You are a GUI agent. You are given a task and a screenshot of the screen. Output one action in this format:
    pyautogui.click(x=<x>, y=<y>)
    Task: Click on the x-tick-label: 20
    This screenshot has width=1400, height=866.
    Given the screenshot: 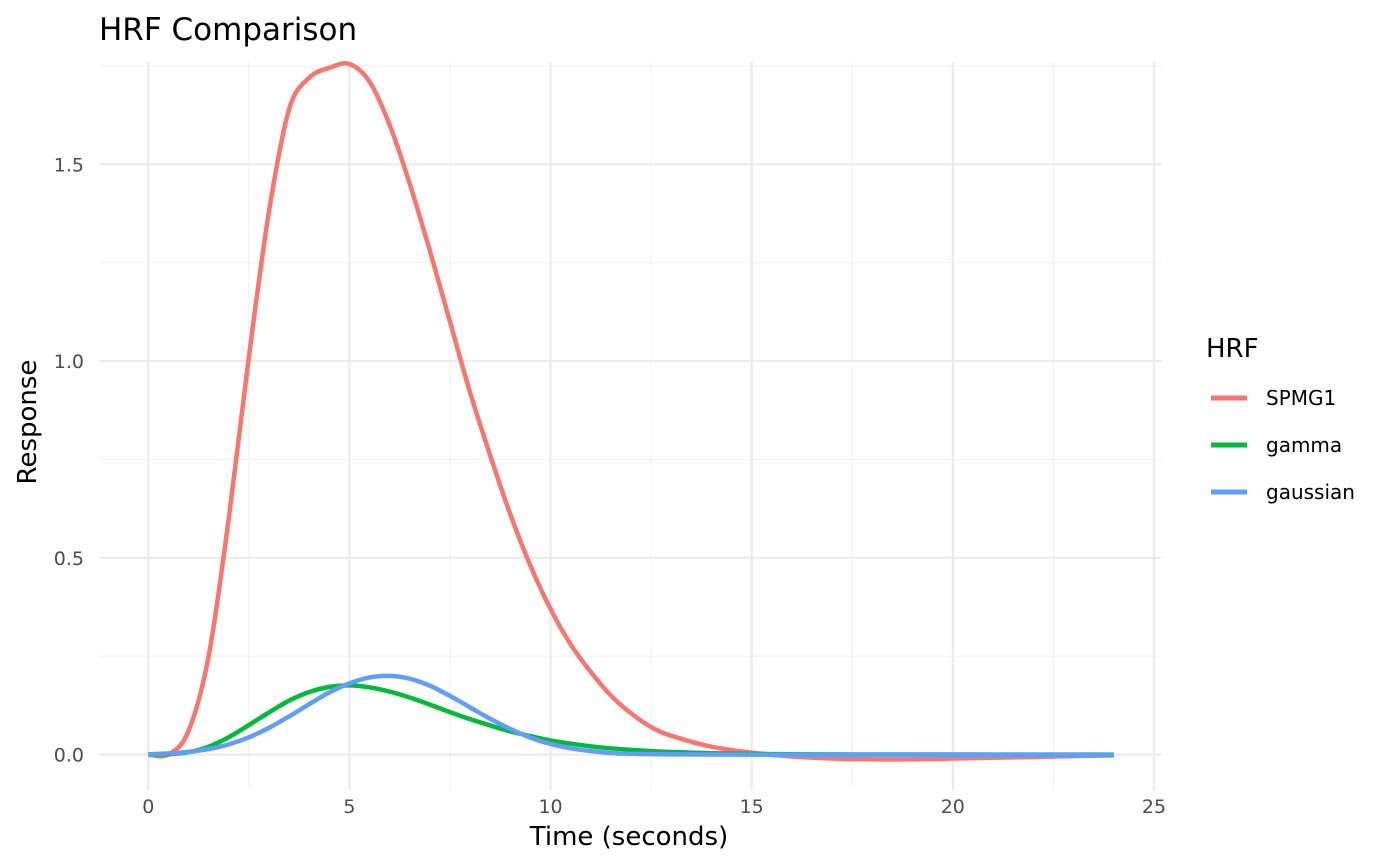 What is the action you would take?
    pyautogui.click(x=953, y=807)
    